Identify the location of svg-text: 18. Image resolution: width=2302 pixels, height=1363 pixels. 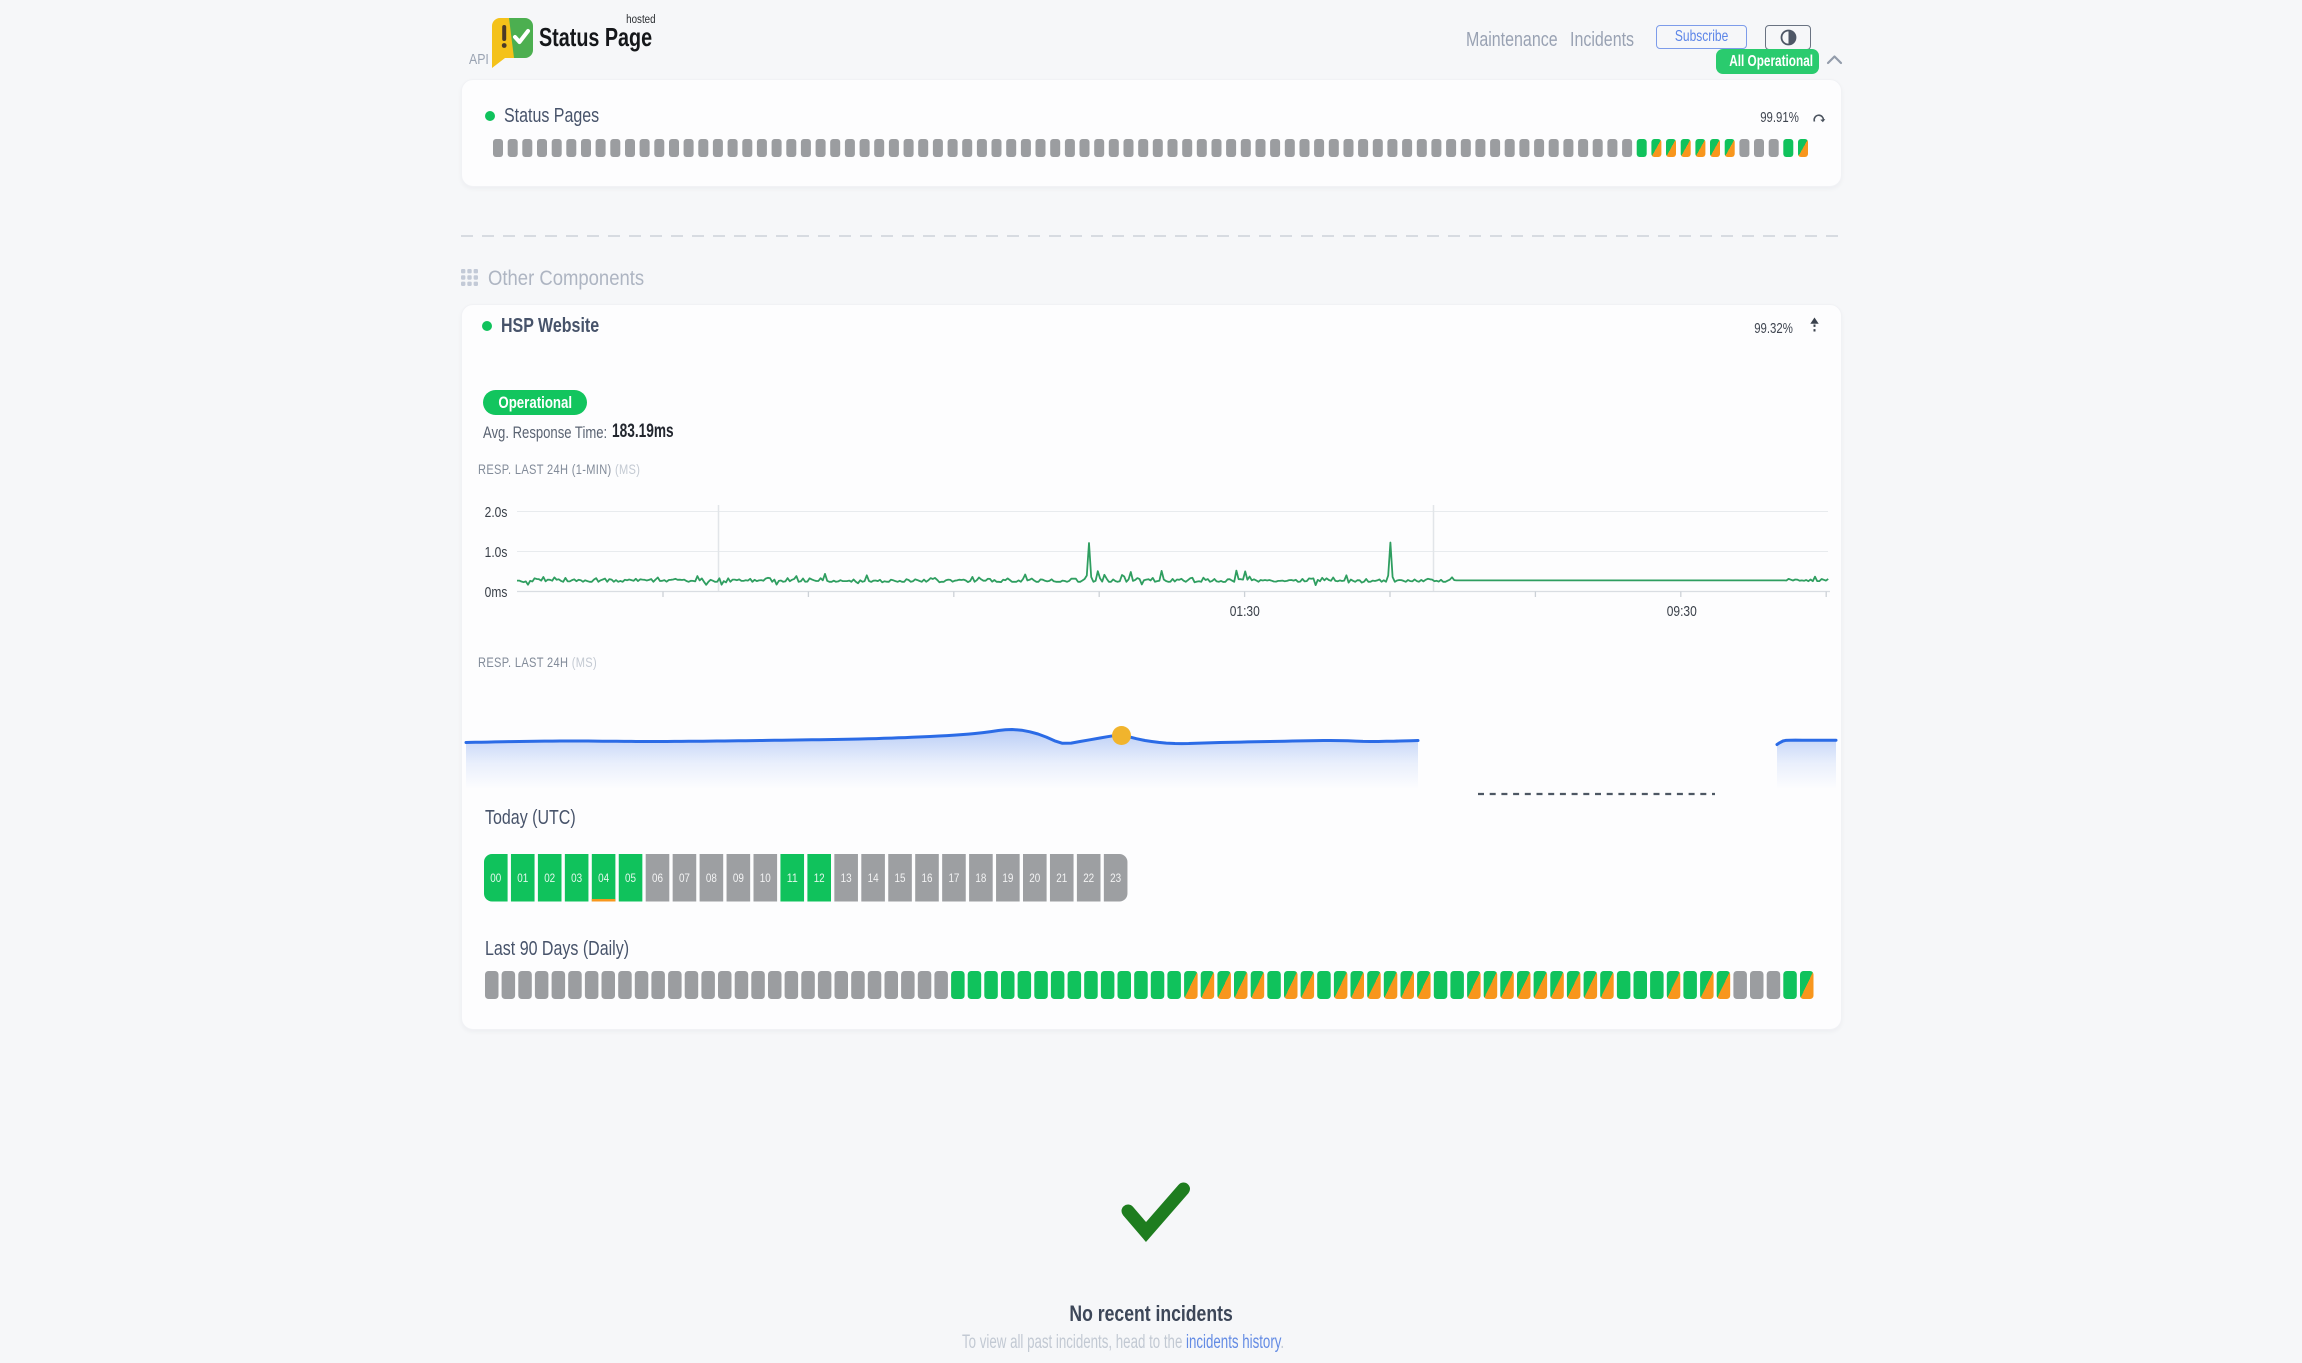
(980, 878).